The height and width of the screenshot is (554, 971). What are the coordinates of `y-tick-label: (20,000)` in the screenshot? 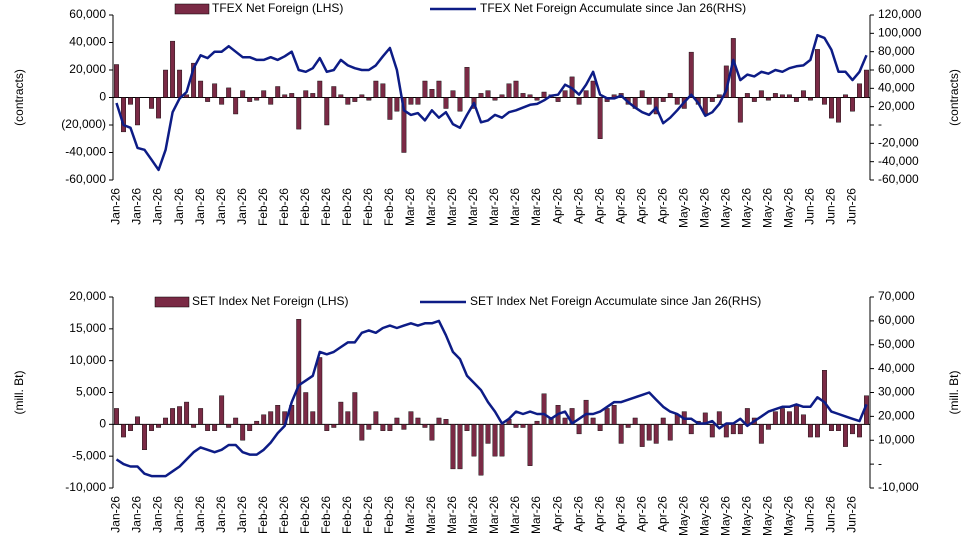 It's located at (83, 124).